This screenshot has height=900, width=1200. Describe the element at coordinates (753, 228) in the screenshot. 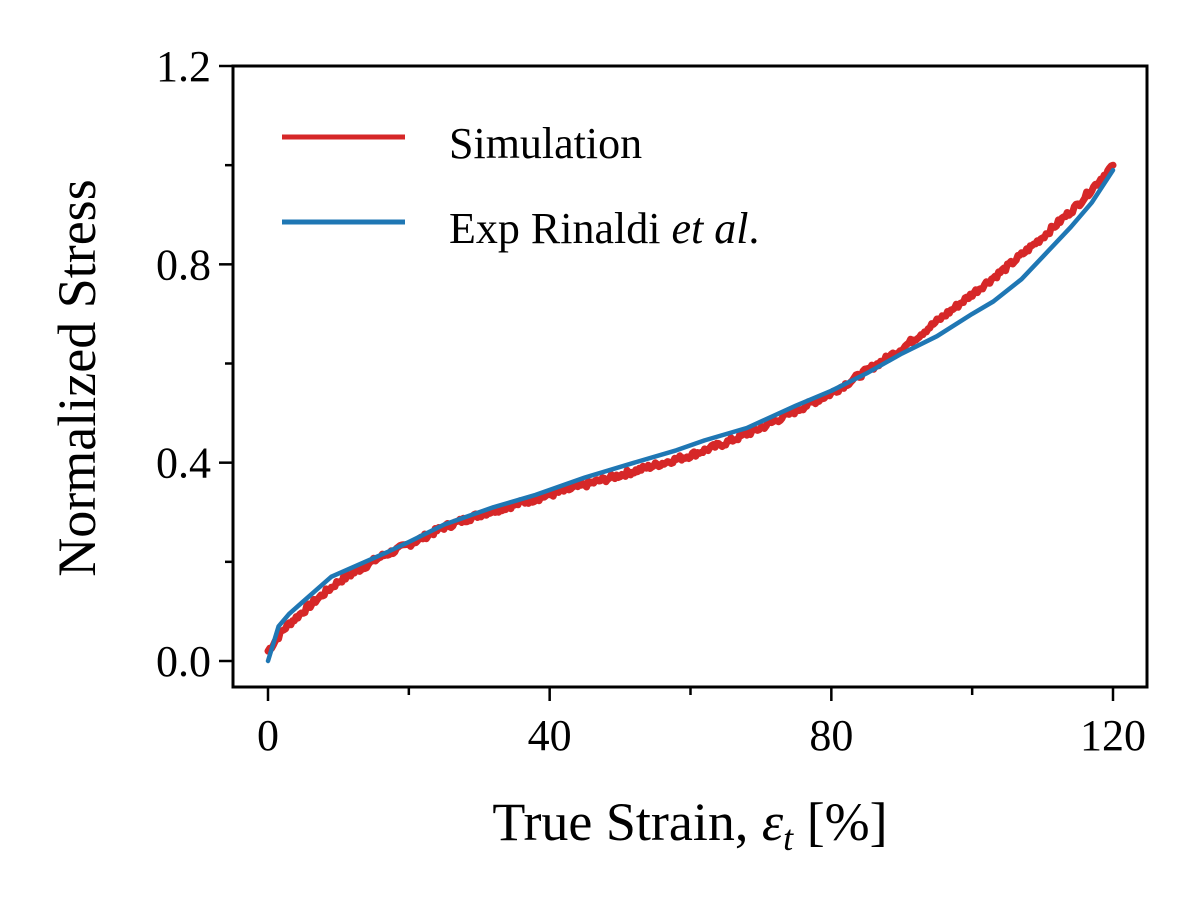

I see `legend-label-experiment-suffix: .` at that location.